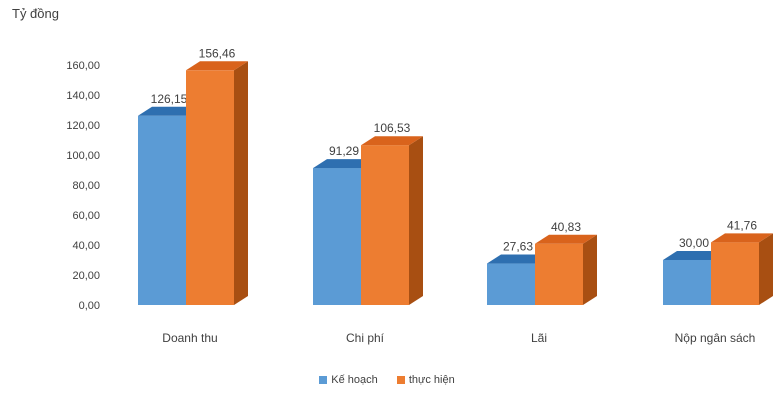 The width and height of the screenshot is (774, 398). What do you see at coordinates (354, 380) in the screenshot?
I see `legend-label-ke-hoach: Kế hoạch` at bounding box center [354, 380].